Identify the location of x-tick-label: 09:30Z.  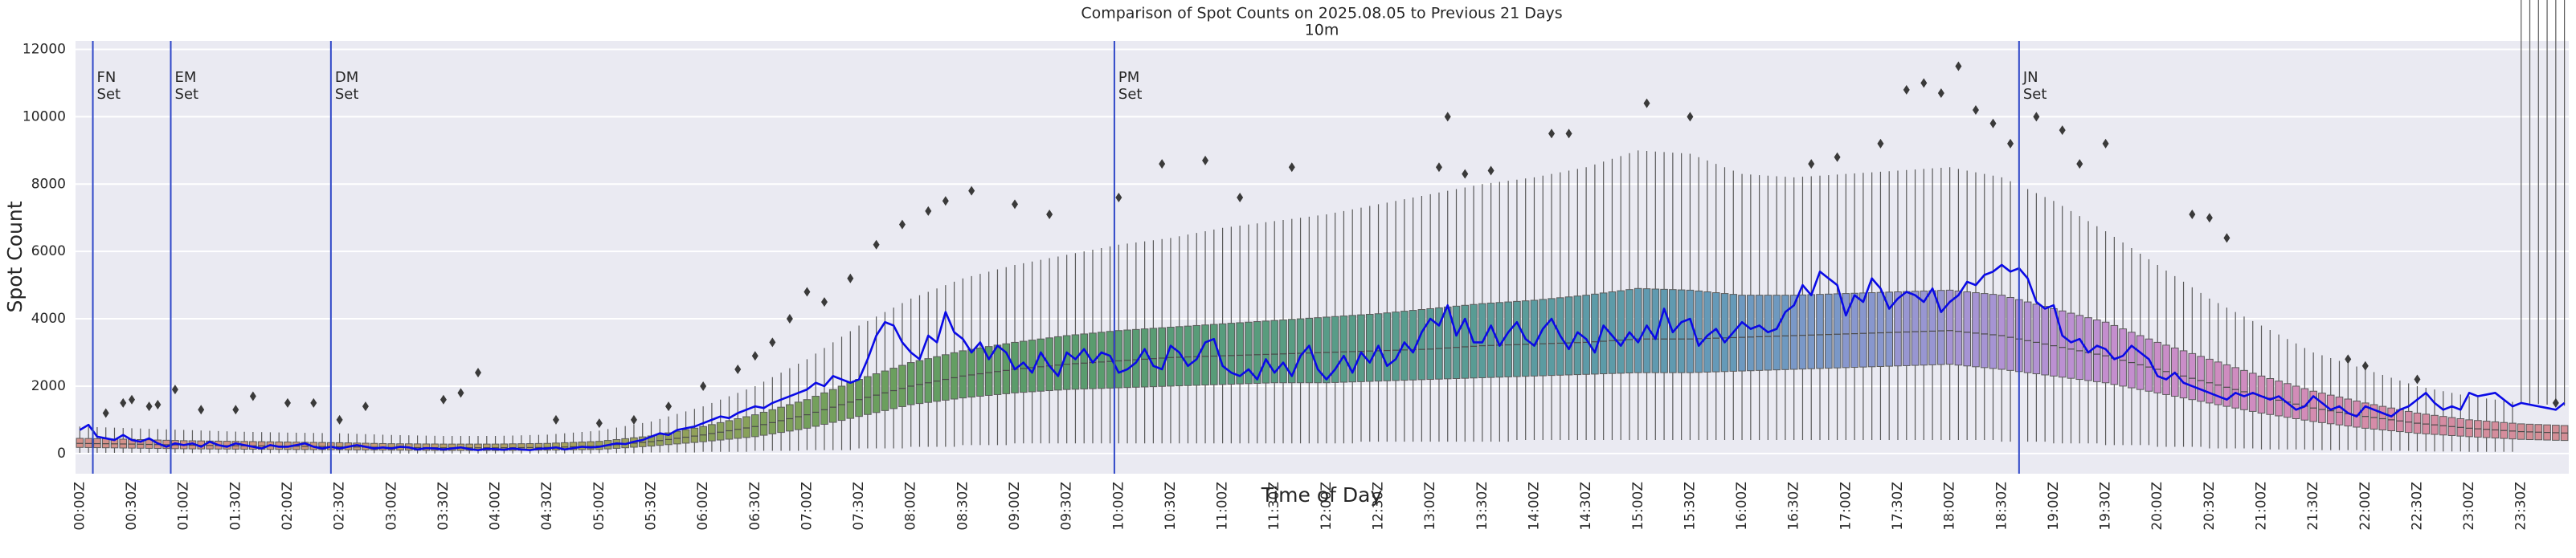
(1067, 506).